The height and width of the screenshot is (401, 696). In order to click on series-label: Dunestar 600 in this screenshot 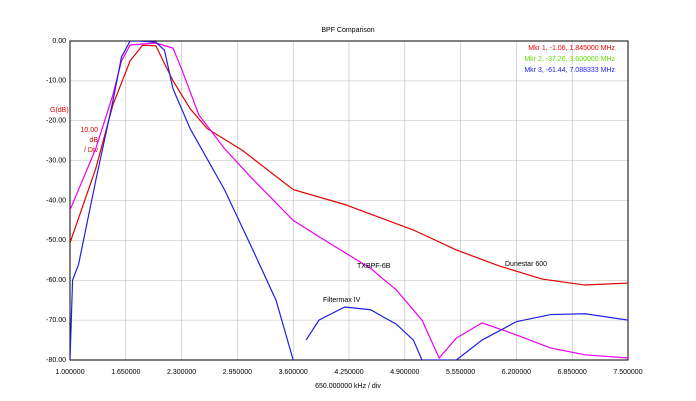, I will do `click(526, 264)`.